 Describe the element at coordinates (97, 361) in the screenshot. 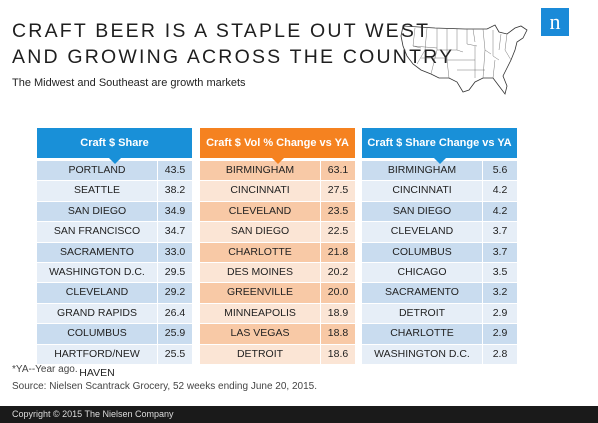

I see `city-name: HARTFORD/NEW HAVEN` at that location.